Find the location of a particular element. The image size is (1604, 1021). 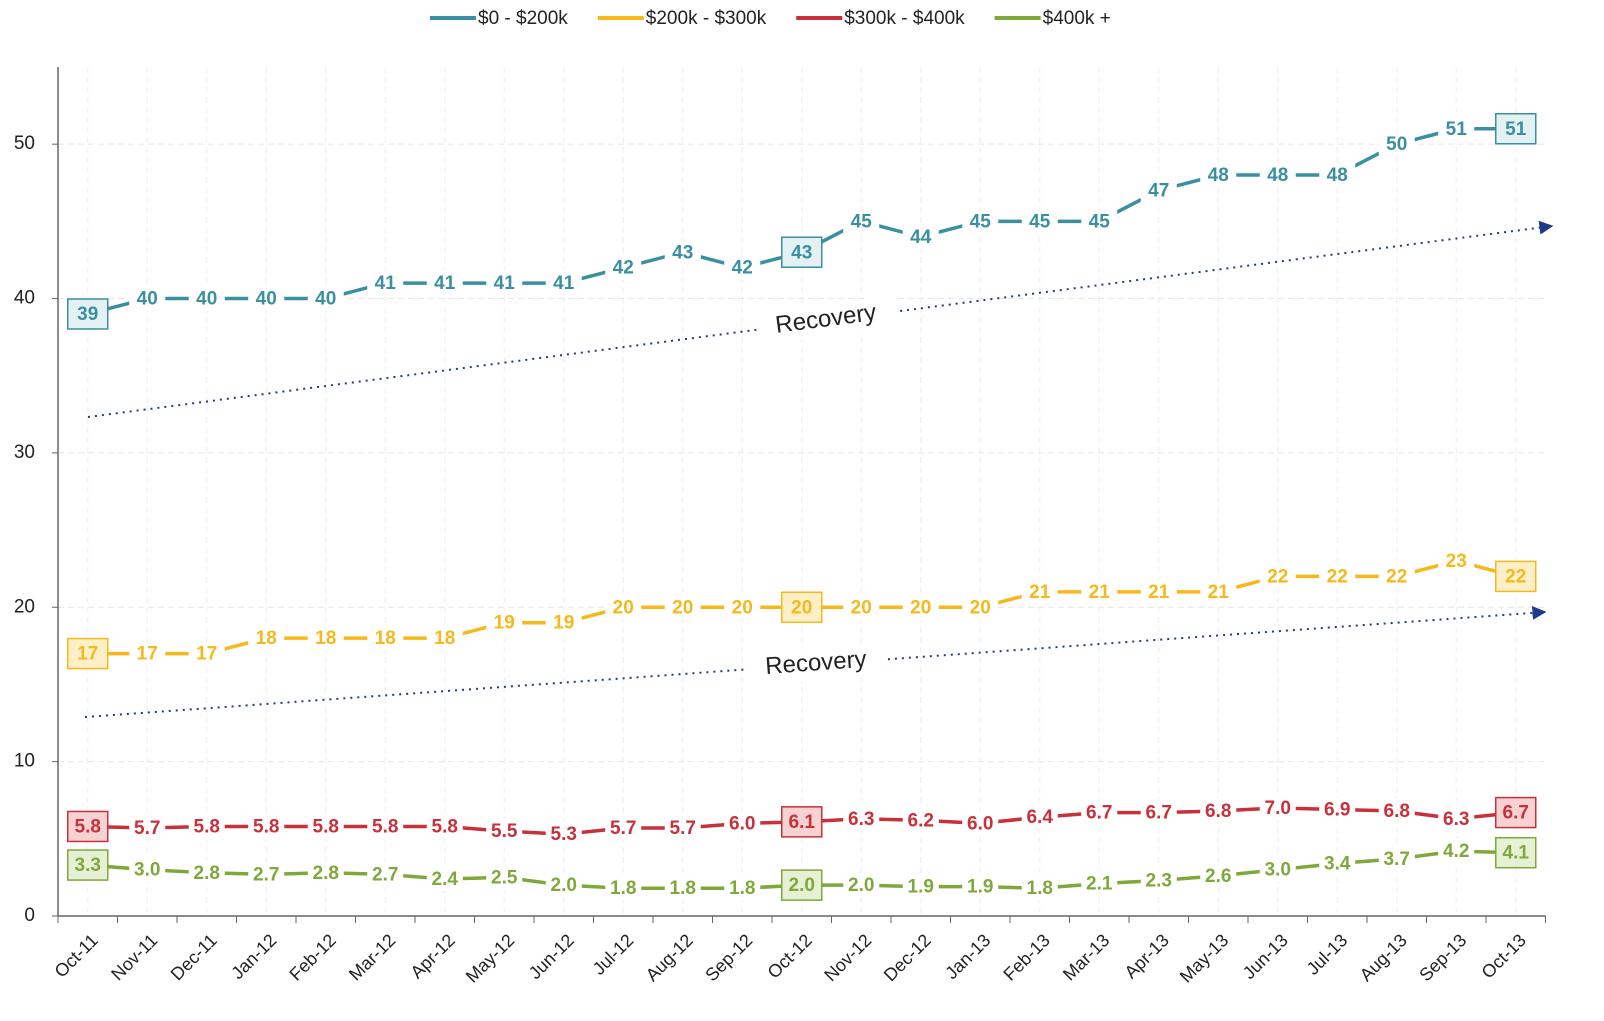

data-label: 6.1 is located at coordinates (802, 822).